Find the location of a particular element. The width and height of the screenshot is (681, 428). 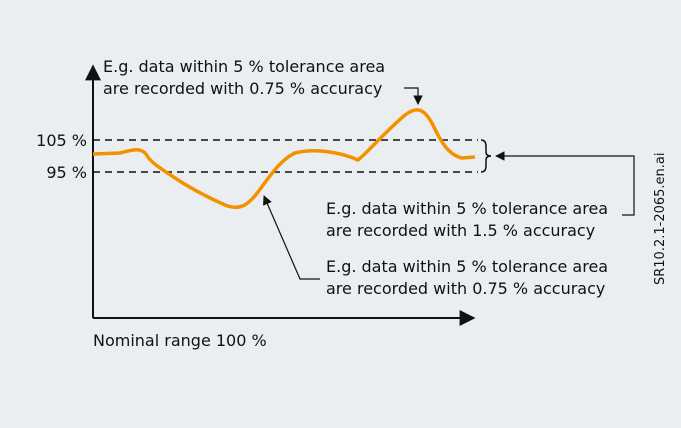

level-label: 105 % is located at coordinates (61, 140).